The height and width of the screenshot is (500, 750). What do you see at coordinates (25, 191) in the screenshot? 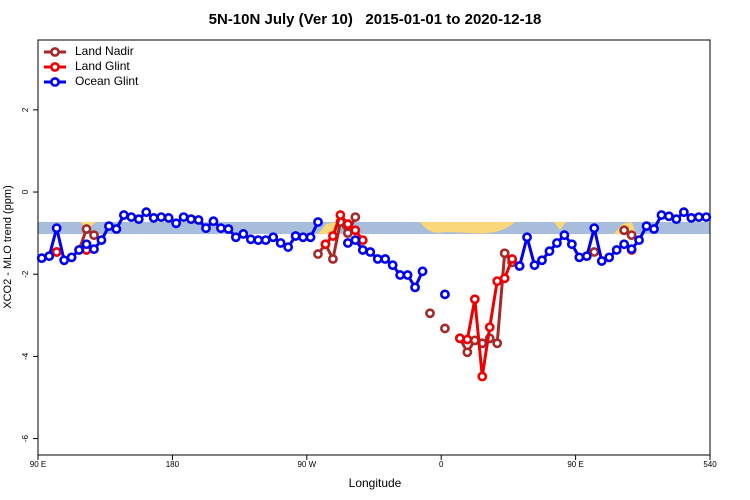
I see `y-tick-label: 0` at bounding box center [25, 191].